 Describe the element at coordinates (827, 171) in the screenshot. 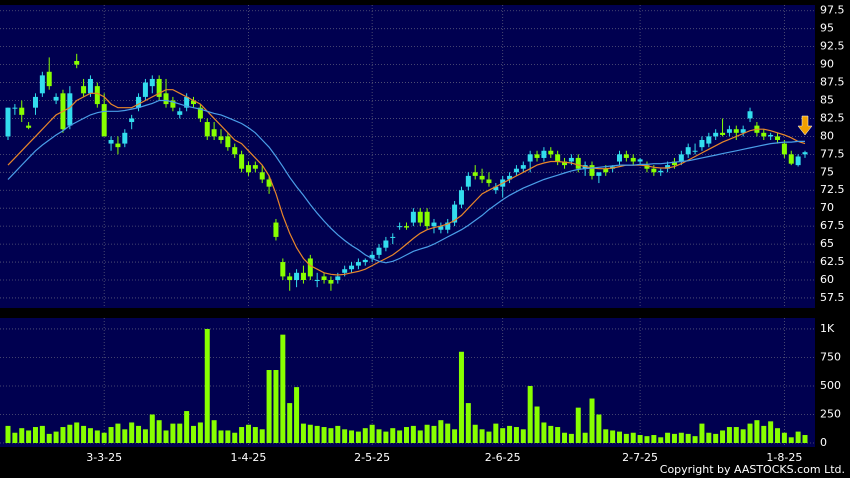

I see `y-tick-label: 75` at that location.